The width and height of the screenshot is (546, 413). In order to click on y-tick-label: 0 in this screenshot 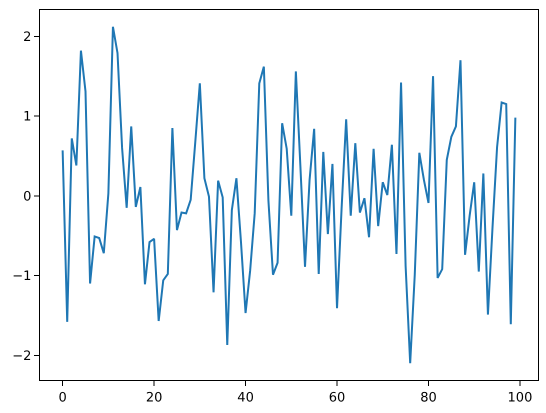, I will do `click(27, 196)`.